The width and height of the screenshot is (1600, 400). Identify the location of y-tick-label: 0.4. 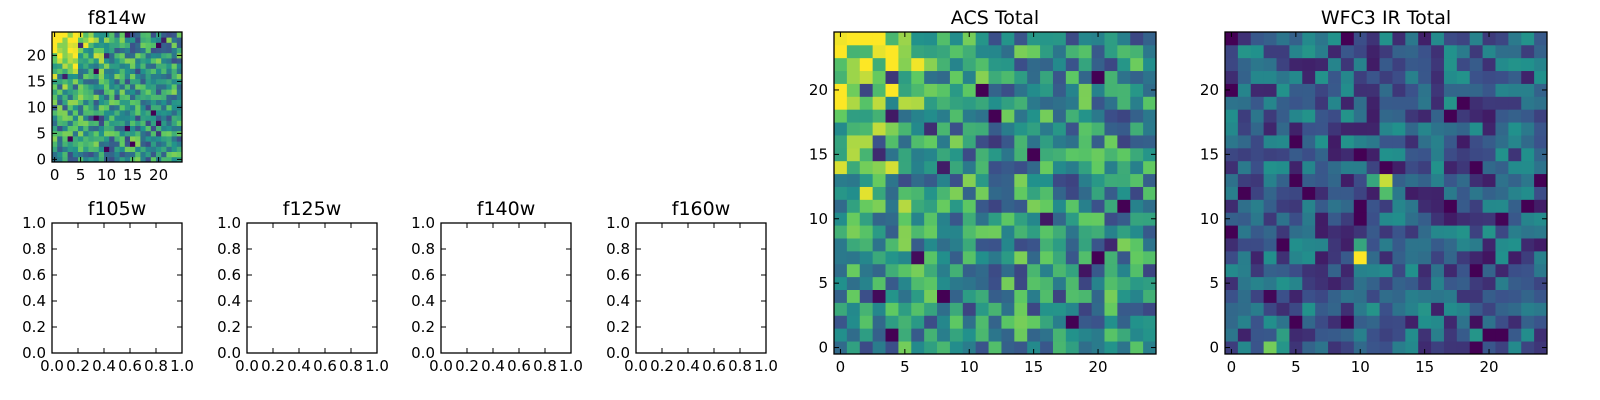
(34, 301).